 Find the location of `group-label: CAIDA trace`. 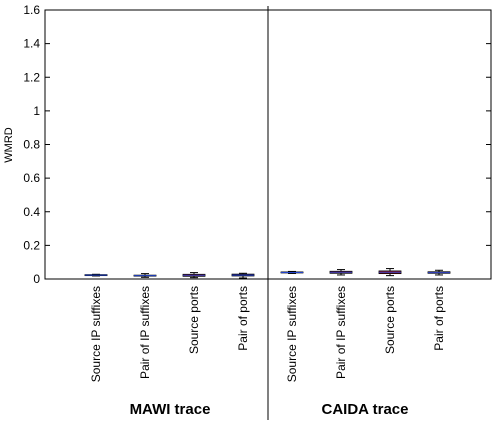

group-label: CAIDA trace is located at coordinates (365, 409).